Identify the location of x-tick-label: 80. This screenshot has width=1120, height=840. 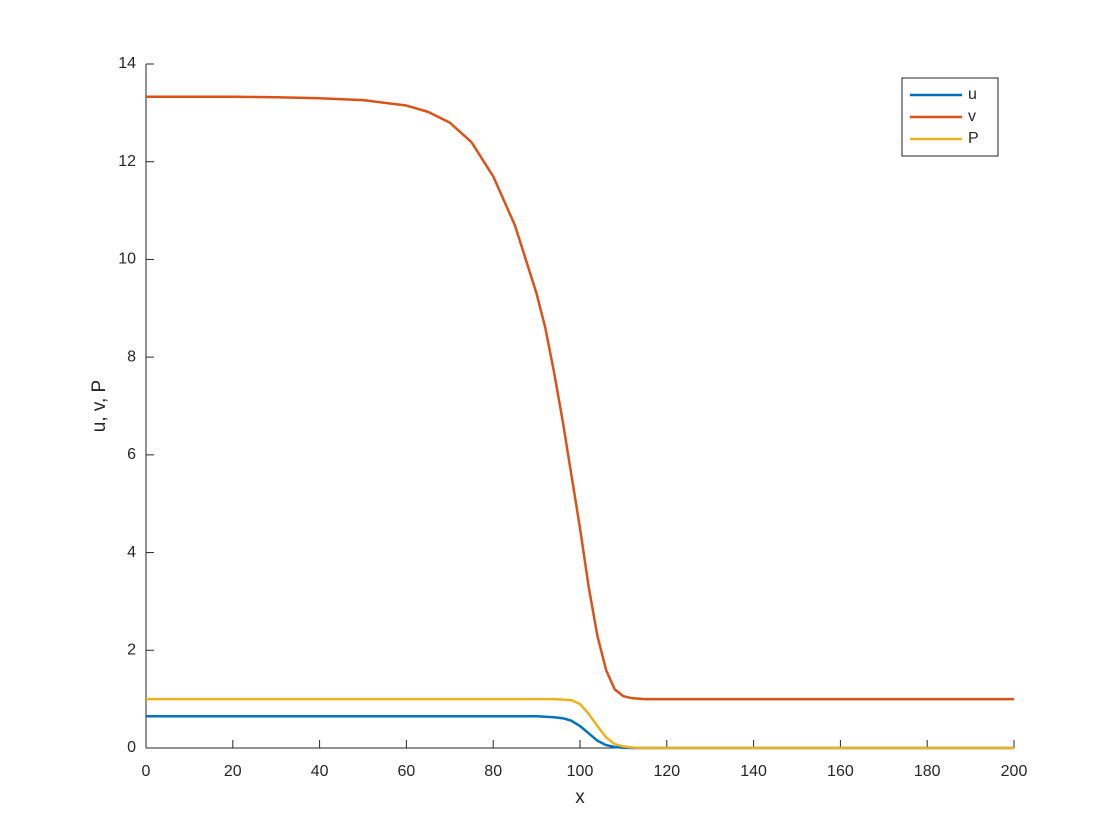
(493, 771).